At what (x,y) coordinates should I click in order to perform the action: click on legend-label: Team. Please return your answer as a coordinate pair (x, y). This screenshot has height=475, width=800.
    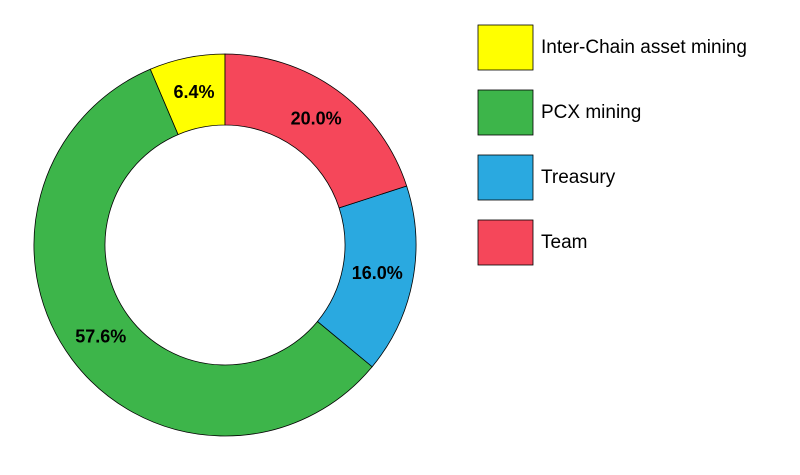
    Looking at the image, I should click on (564, 242).